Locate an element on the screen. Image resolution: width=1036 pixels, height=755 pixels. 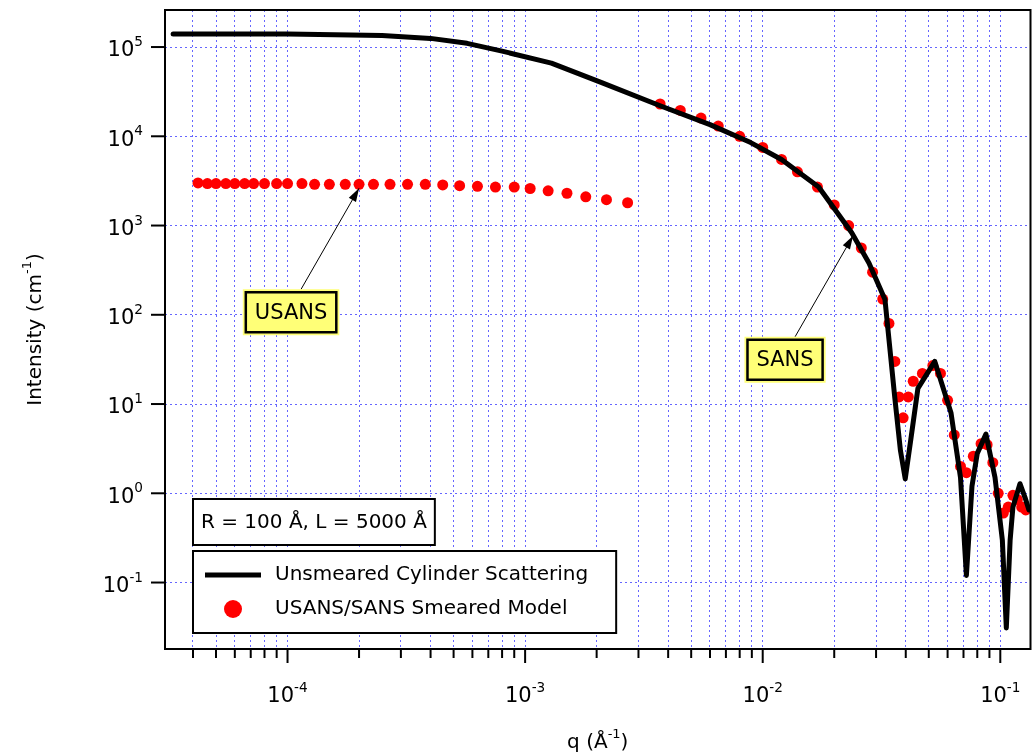
annotation: R = 100 Å, L = 5000 Å is located at coordinates (314, 521).